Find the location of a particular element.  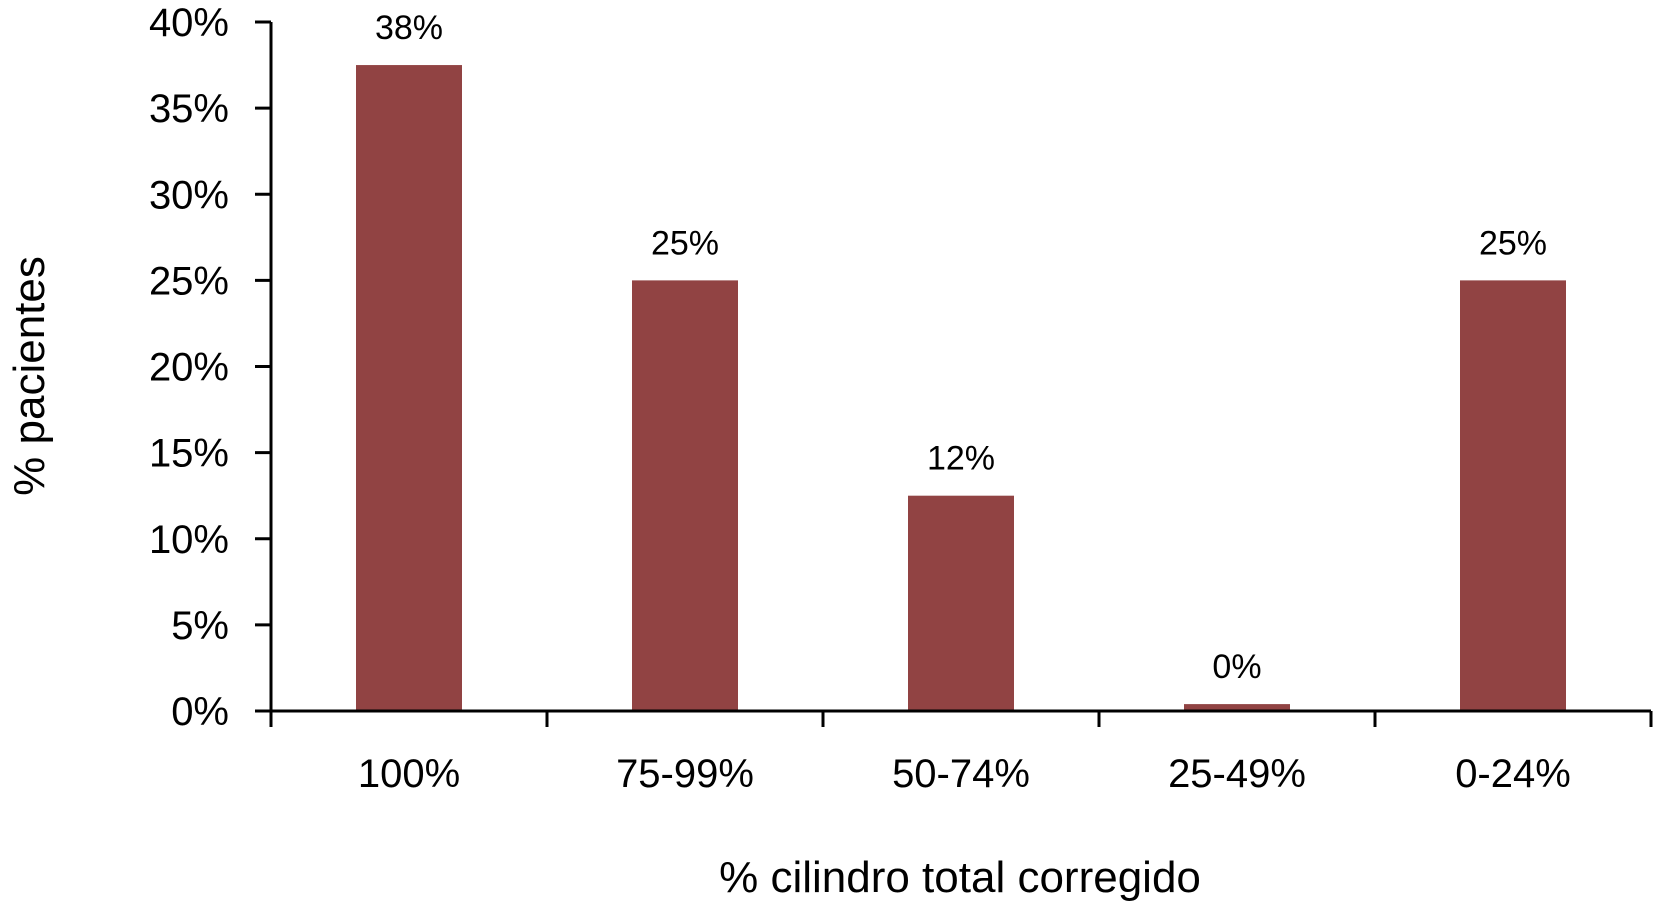

y-axis-title: % pacientes is located at coordinates (29, 376).